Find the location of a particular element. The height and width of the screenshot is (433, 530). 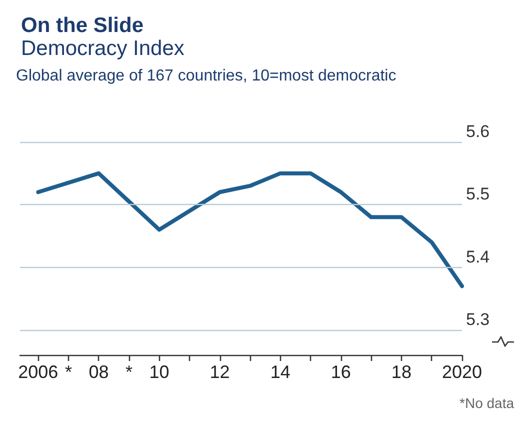

x-tick-label: 2006 is located at coordinates (38, 372).